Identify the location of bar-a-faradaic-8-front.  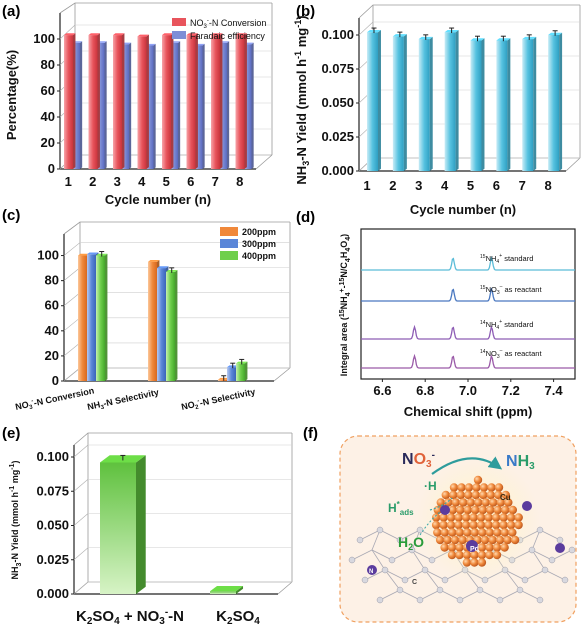
(247, 107).